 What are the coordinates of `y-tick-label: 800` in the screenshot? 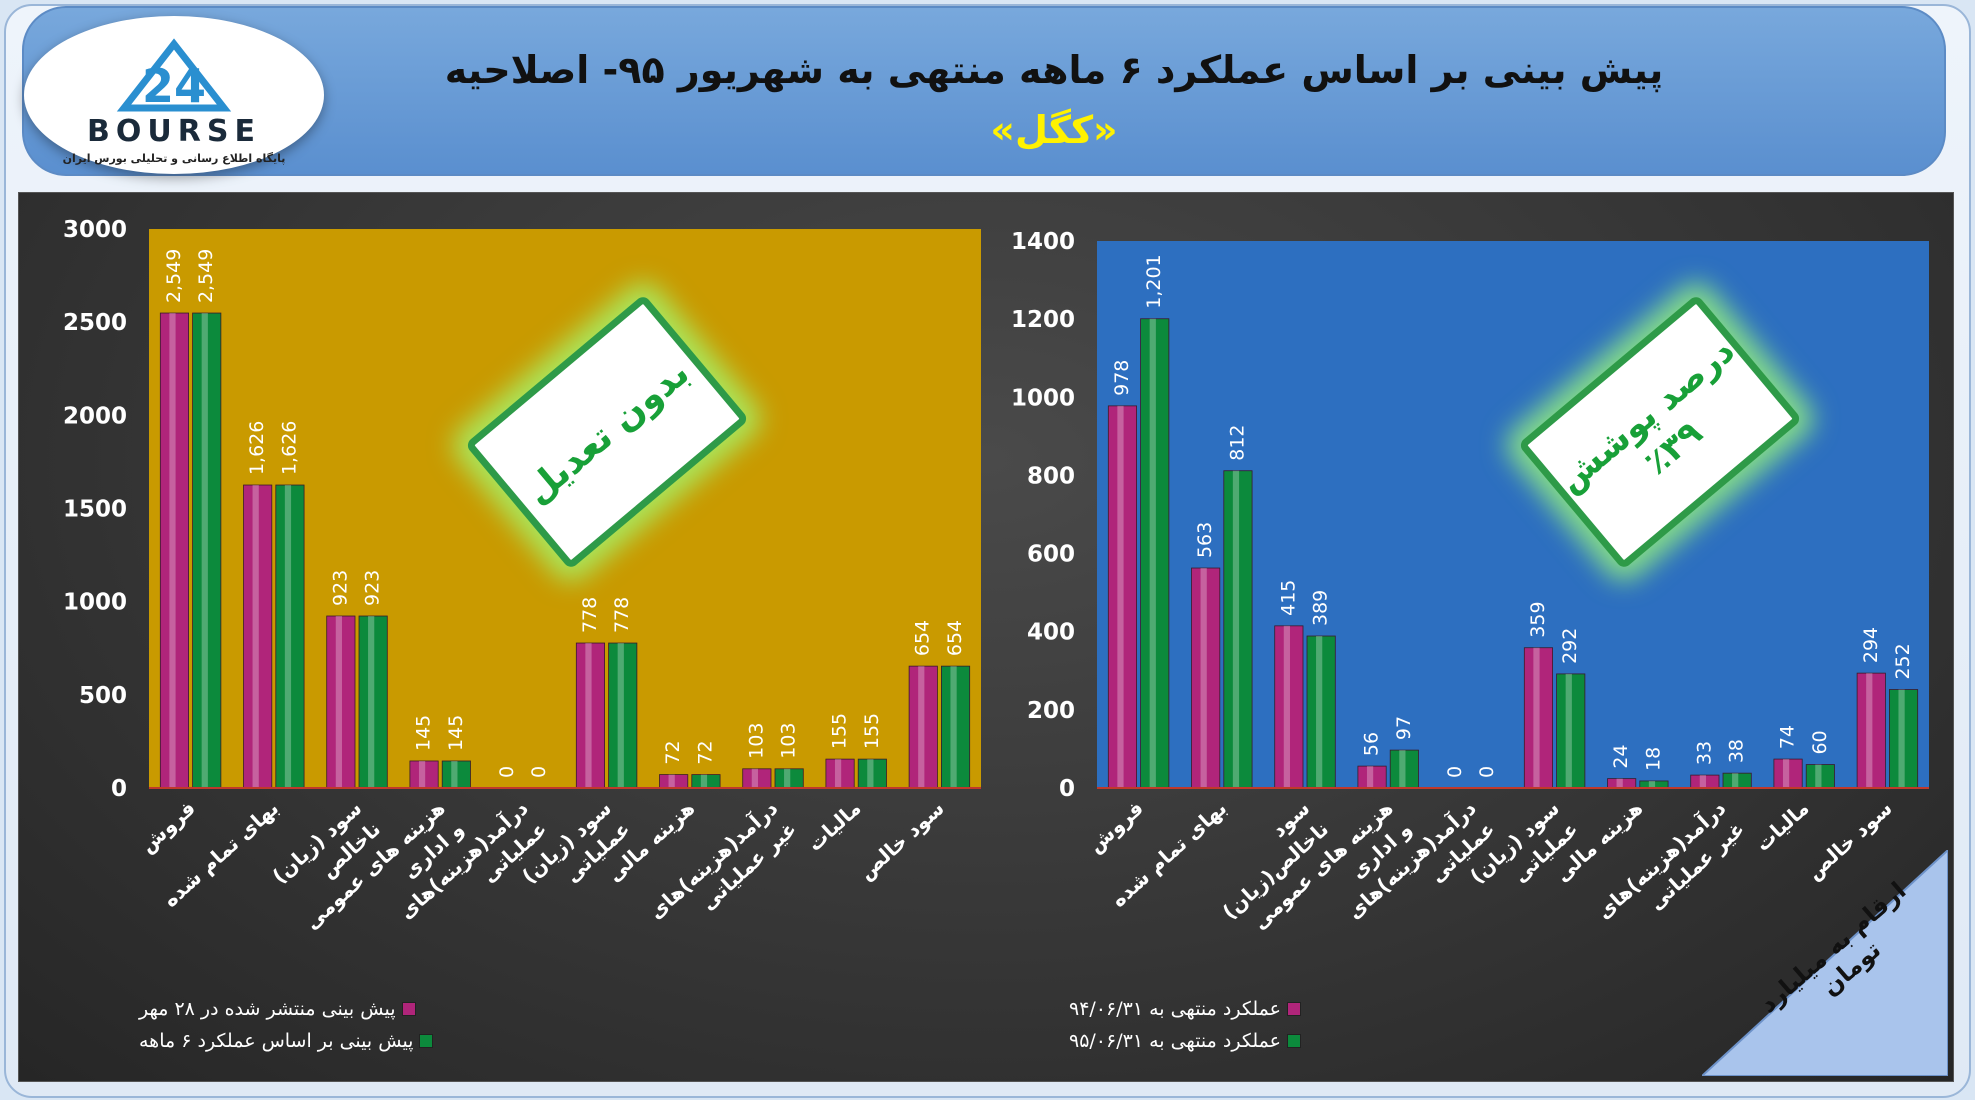 It's located at (1051, 476).